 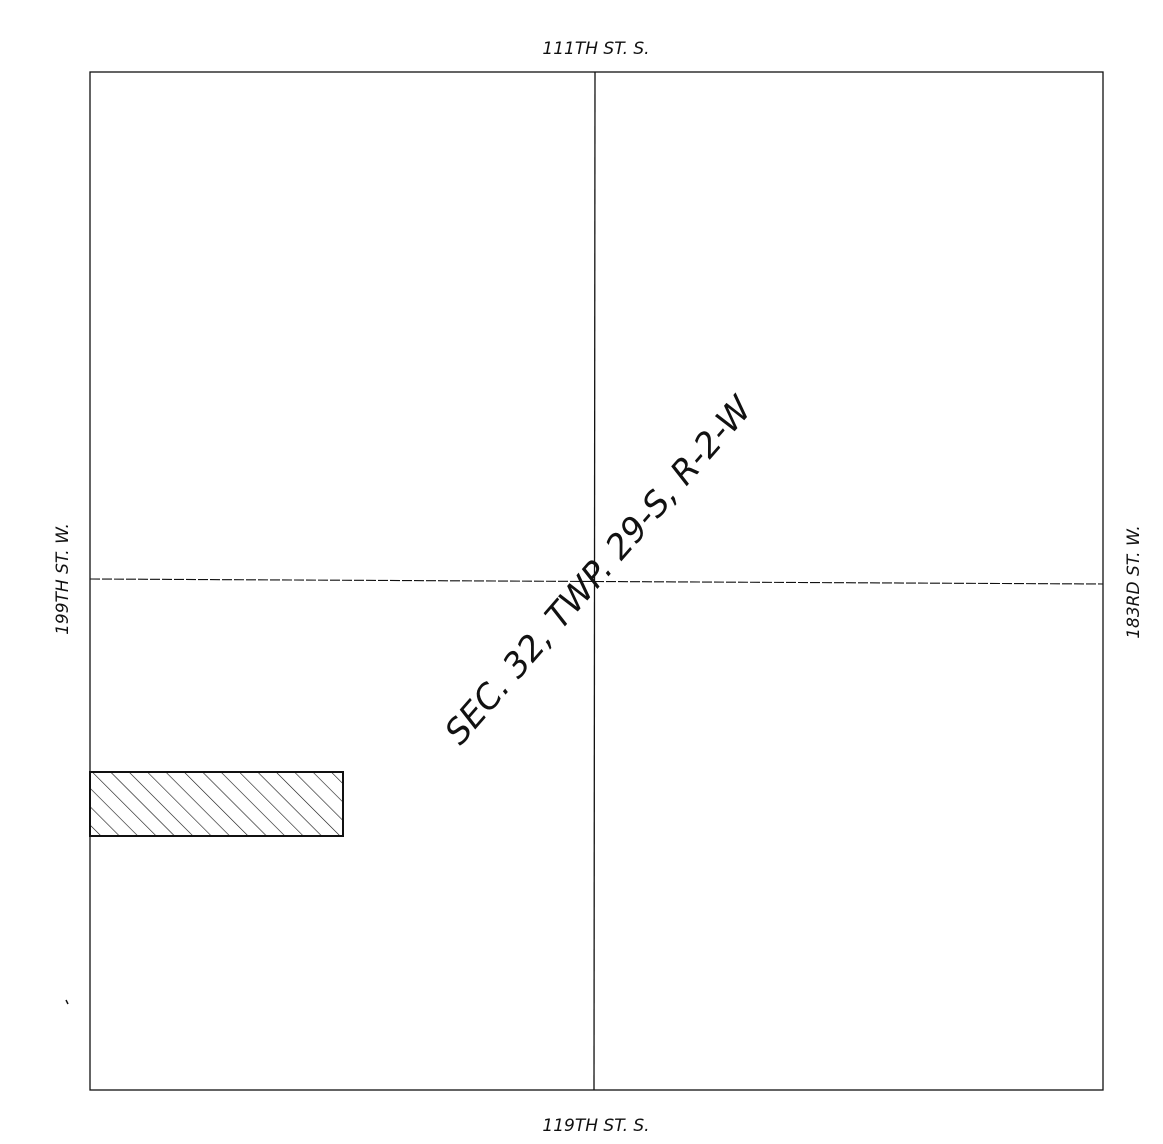 What do you see at coordinates (595, 49) in the screenshot?
I see `north-road-label: 111TH ST. S.` at bounding box center [595, 49].